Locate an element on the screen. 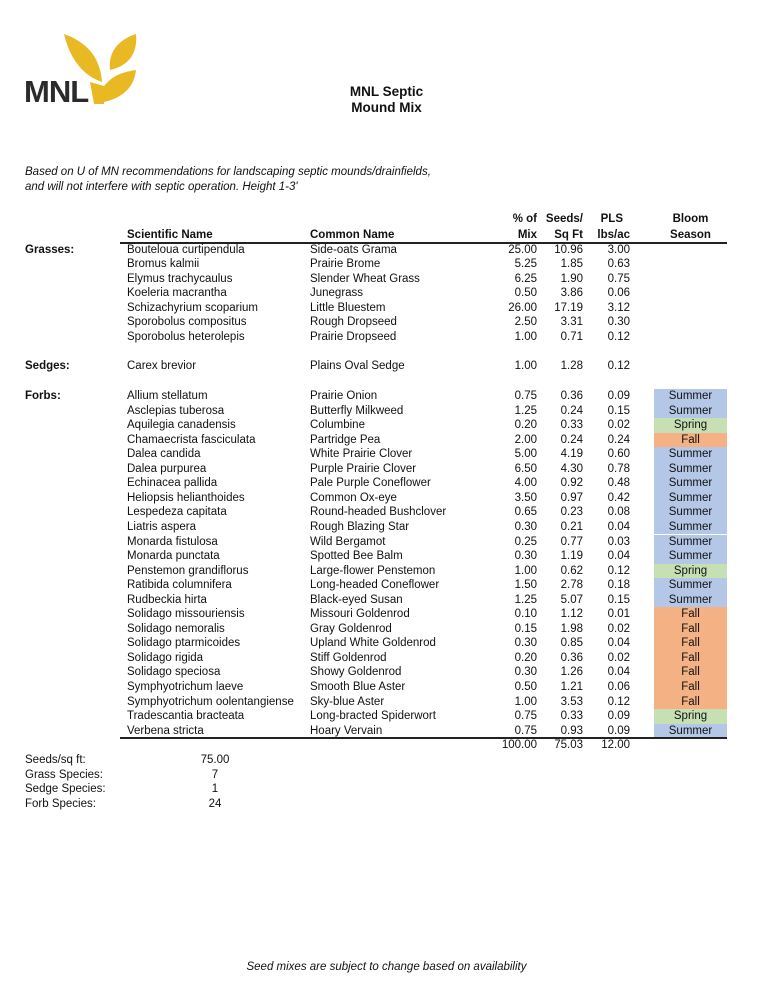 The width and height of the screenshot is (773, 1000). common-name: Butterfly Milkweed is located at coordinates (357, 410).